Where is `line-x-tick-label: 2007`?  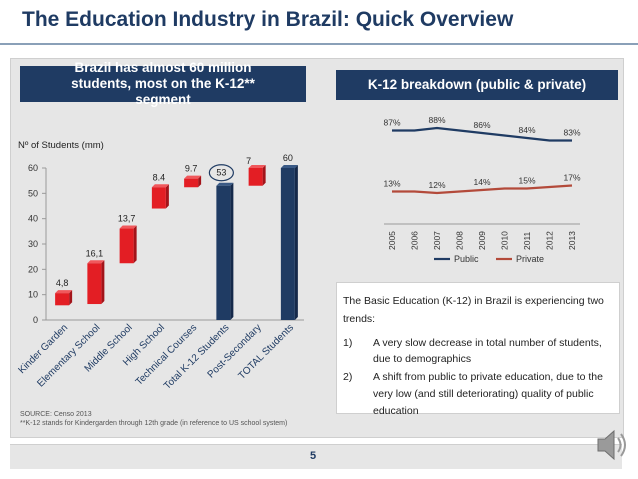
line-x-tick-label: 2007 is located at coordinates (437, 240).